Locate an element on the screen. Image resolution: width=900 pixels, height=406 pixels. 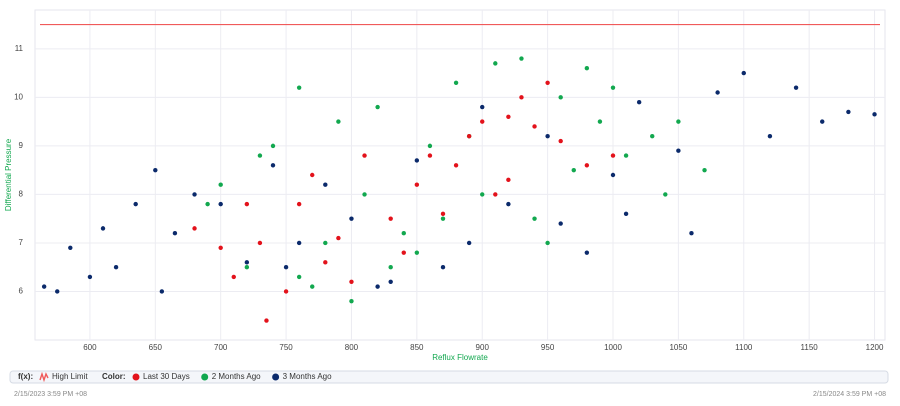
x-tick-label: 1100 is located at coordinates (744, 347).